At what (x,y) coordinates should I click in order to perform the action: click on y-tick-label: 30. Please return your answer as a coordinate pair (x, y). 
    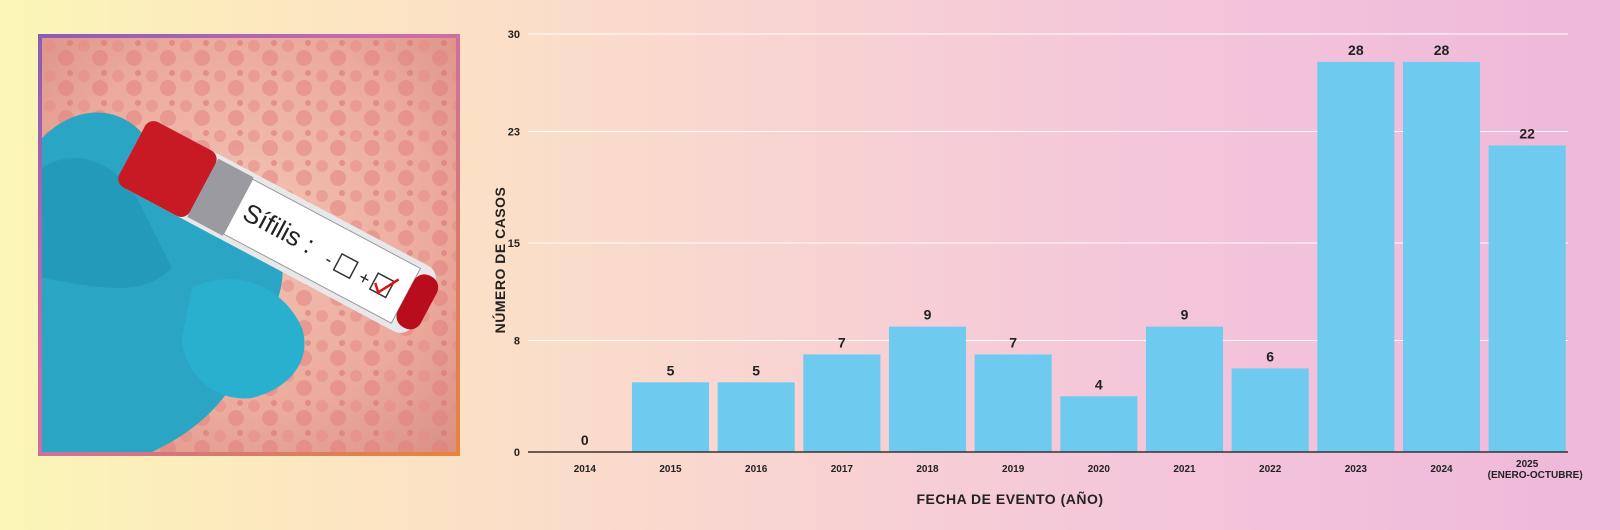
    Looking at the image, I should click on (514, 35).